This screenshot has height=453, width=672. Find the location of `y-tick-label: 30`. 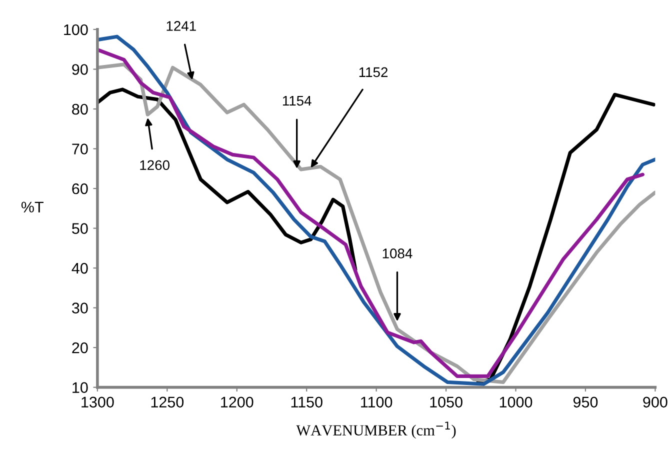

y-tick-label: 30 is located at coordinates (80, 308).